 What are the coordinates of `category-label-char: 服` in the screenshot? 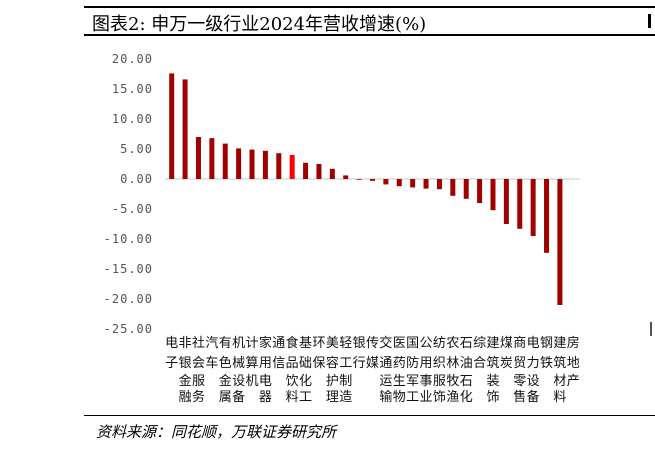 It's located at (439, 381).